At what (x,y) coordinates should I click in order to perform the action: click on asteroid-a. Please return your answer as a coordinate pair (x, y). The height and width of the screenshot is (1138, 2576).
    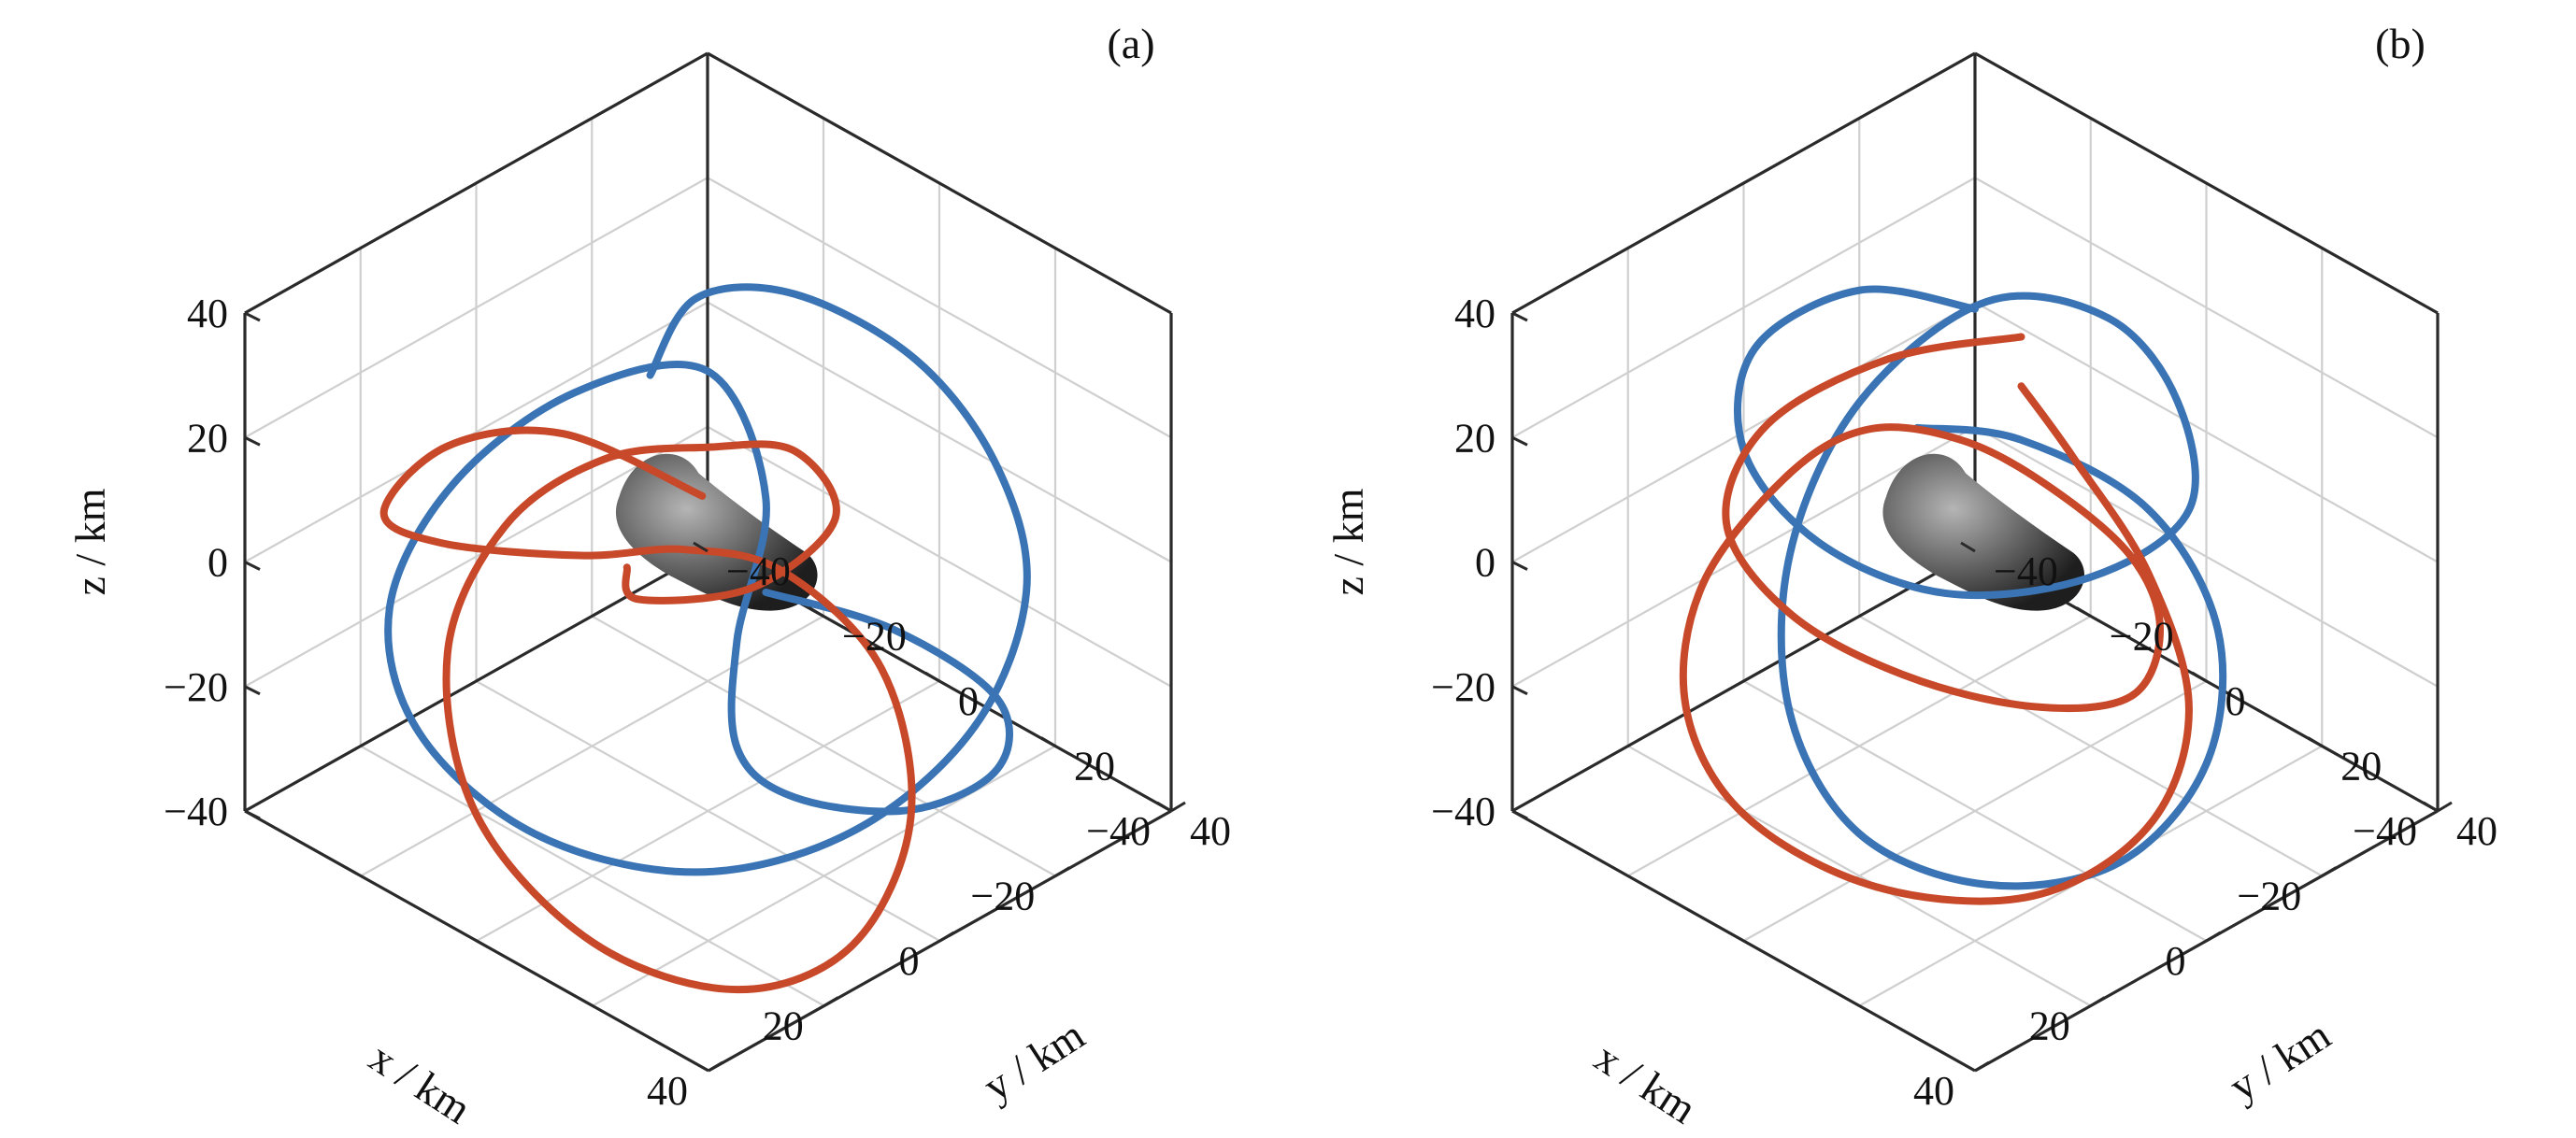
    Looking at the image, I should click on (716, 532).